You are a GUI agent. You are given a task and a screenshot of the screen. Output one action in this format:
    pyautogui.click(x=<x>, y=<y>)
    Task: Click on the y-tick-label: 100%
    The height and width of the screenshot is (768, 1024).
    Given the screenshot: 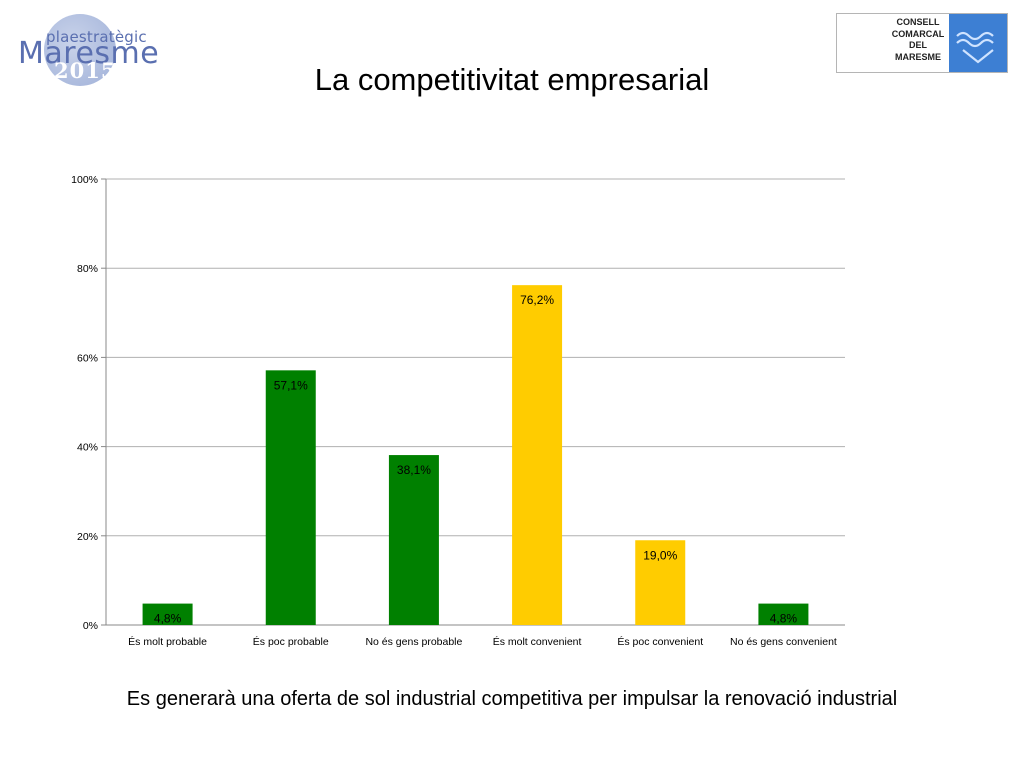 What is the action you would take?
    pyautogui.click(x=84, y=180)
    